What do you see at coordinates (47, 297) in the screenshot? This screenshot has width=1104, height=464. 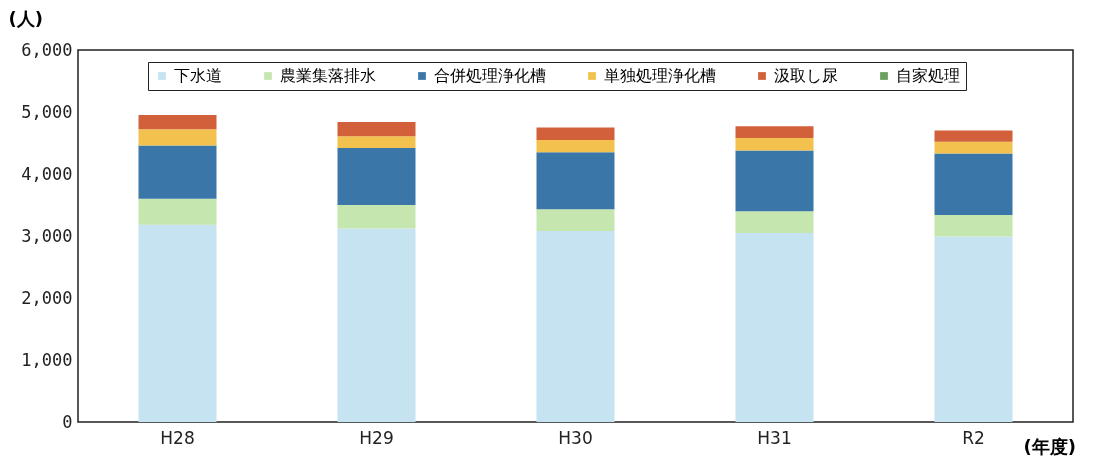 I see `y-tick-label: 2,000` at bounding box center [47, 297].